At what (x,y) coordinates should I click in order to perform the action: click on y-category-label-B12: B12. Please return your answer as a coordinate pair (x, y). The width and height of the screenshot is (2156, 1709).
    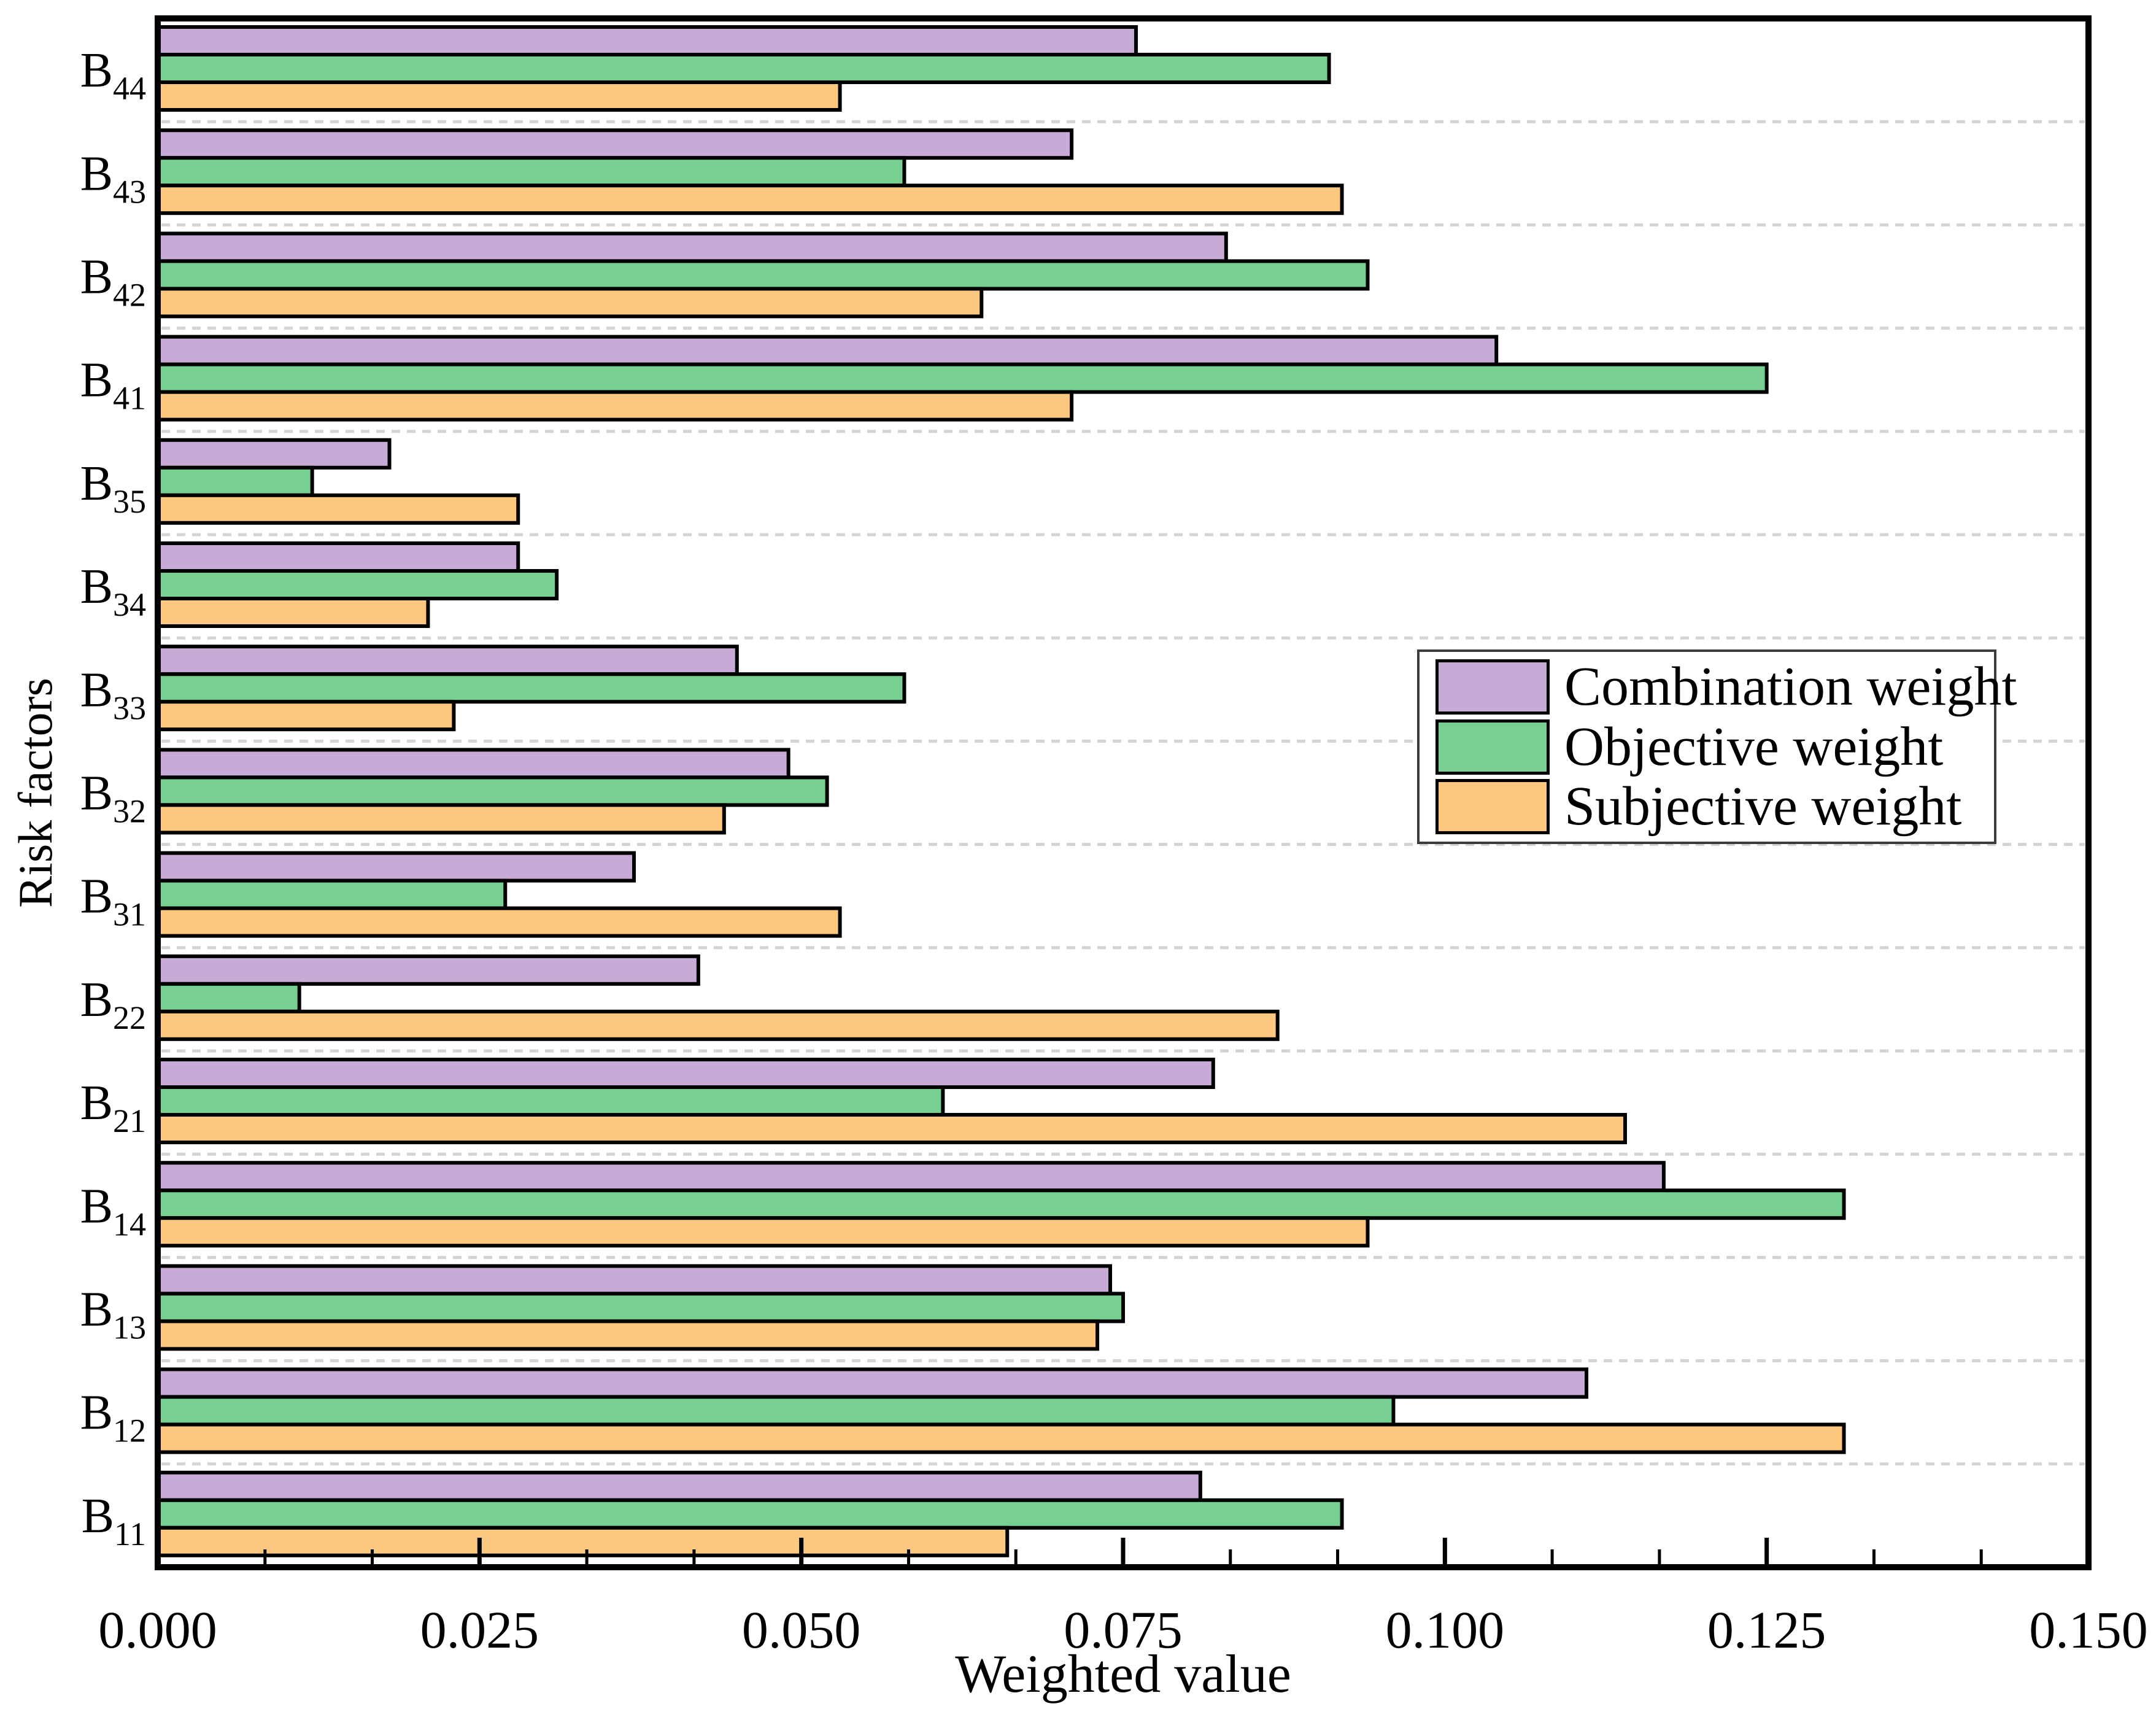
    Looking at the image, I should click on (113, 1417).